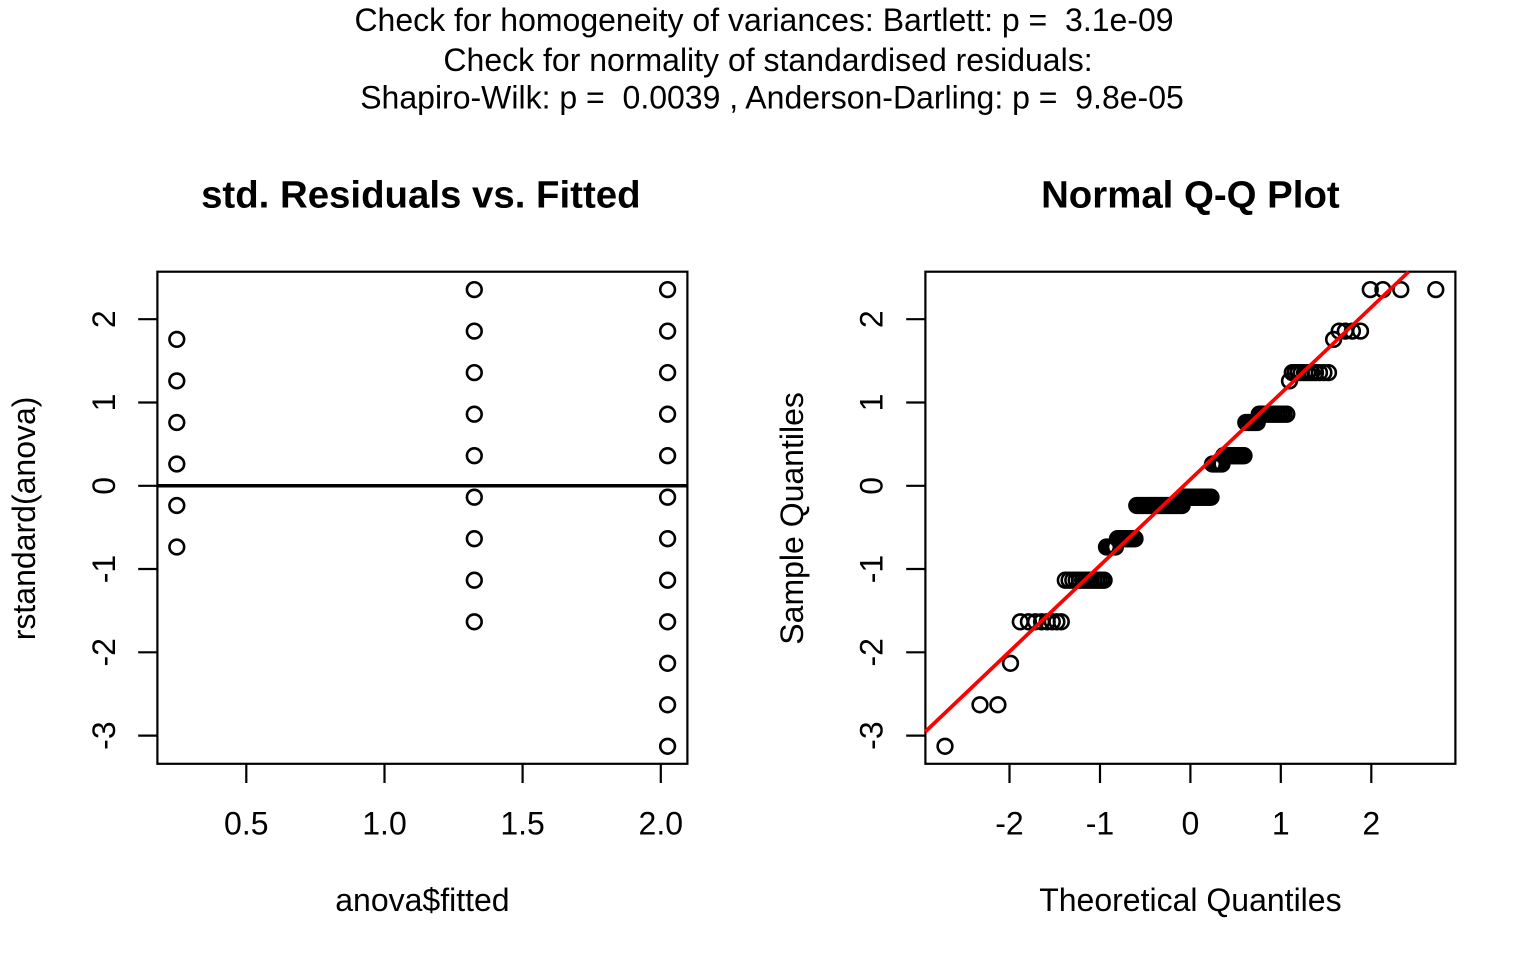  I want to click on svg-text: rstandard(anova), so click(24, 519).